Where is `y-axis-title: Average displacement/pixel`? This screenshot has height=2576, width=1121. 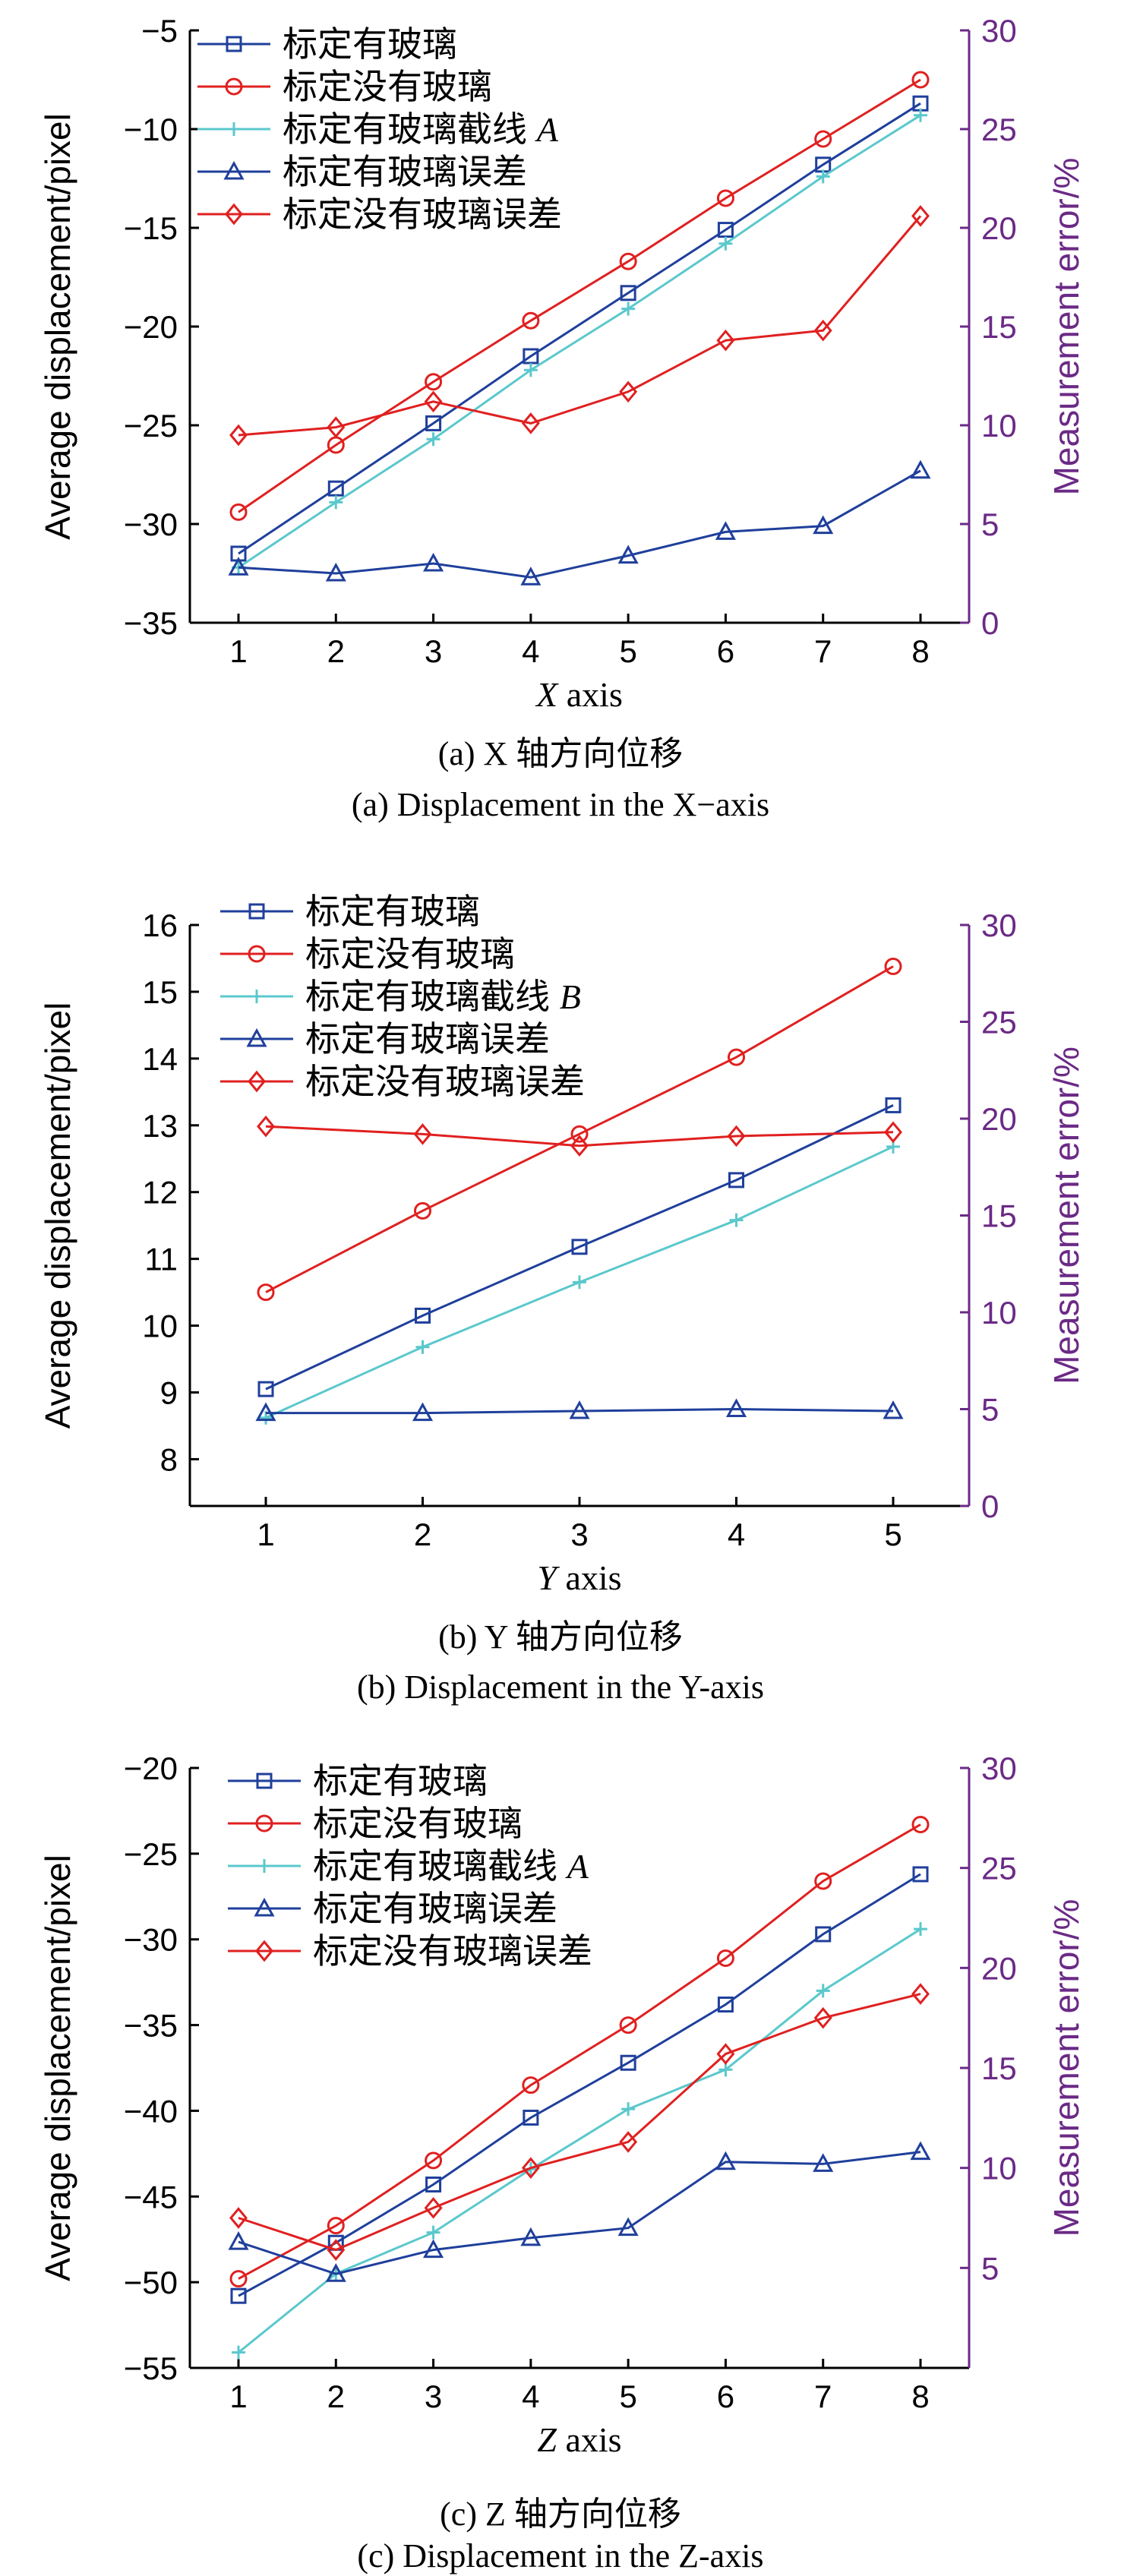 y-axis-title: Average displacement/pixel is located at coordinates (57, 326).